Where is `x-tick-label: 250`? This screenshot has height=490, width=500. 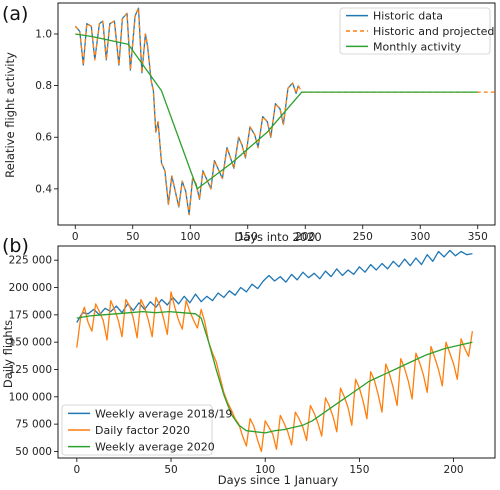 x-tick-label: 250 is located at coordinates (363, 237).